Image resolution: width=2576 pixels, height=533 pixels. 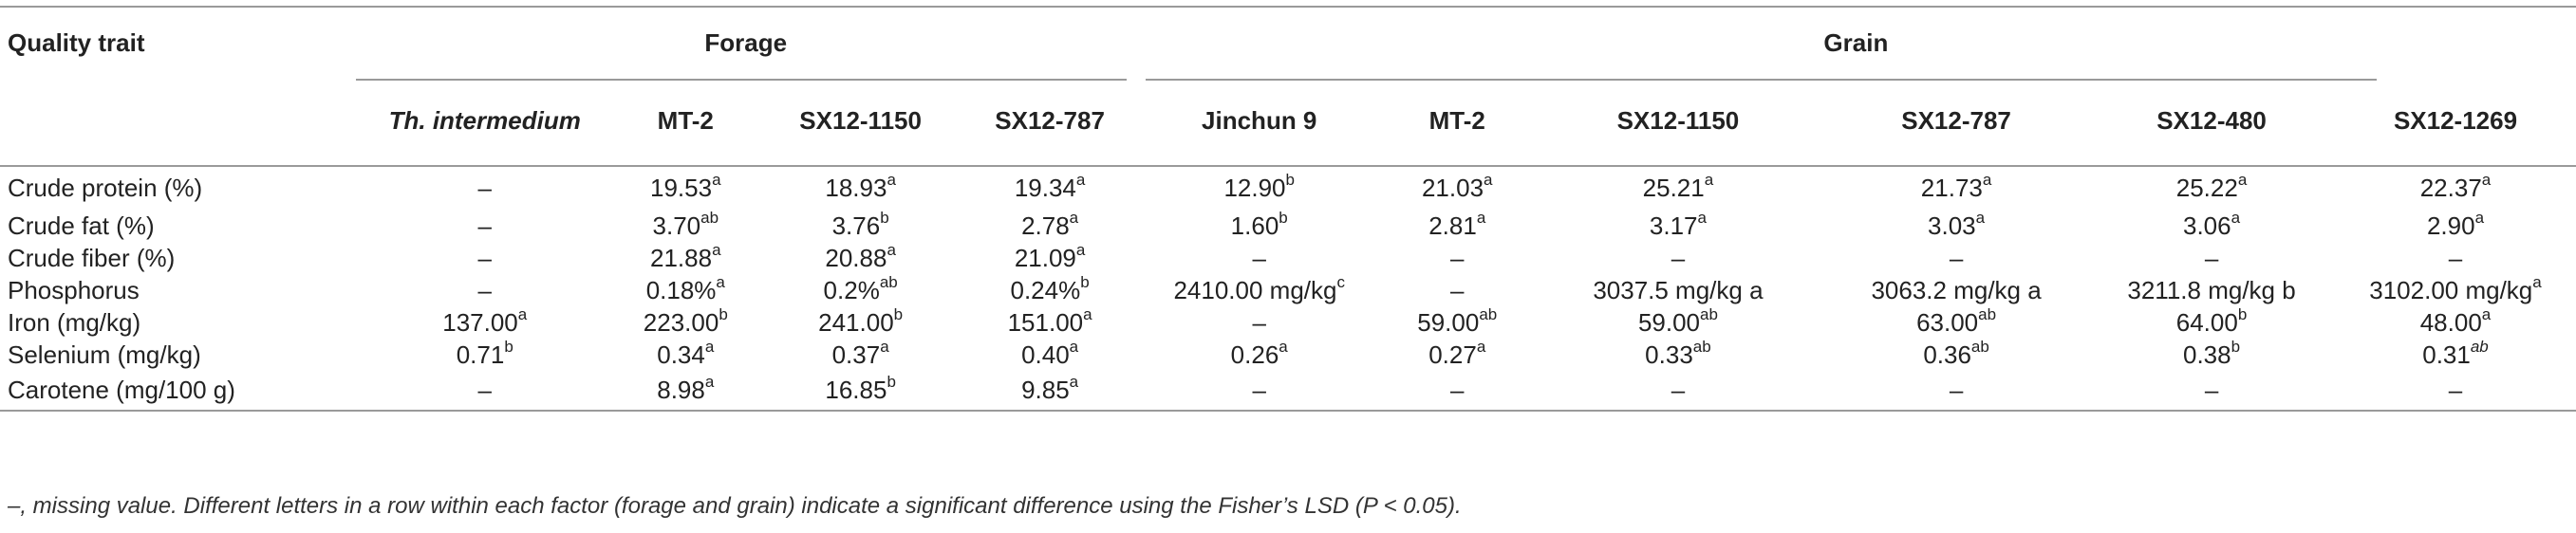 I want to click on cell-value: 0.37, so click(x=856, y=354).